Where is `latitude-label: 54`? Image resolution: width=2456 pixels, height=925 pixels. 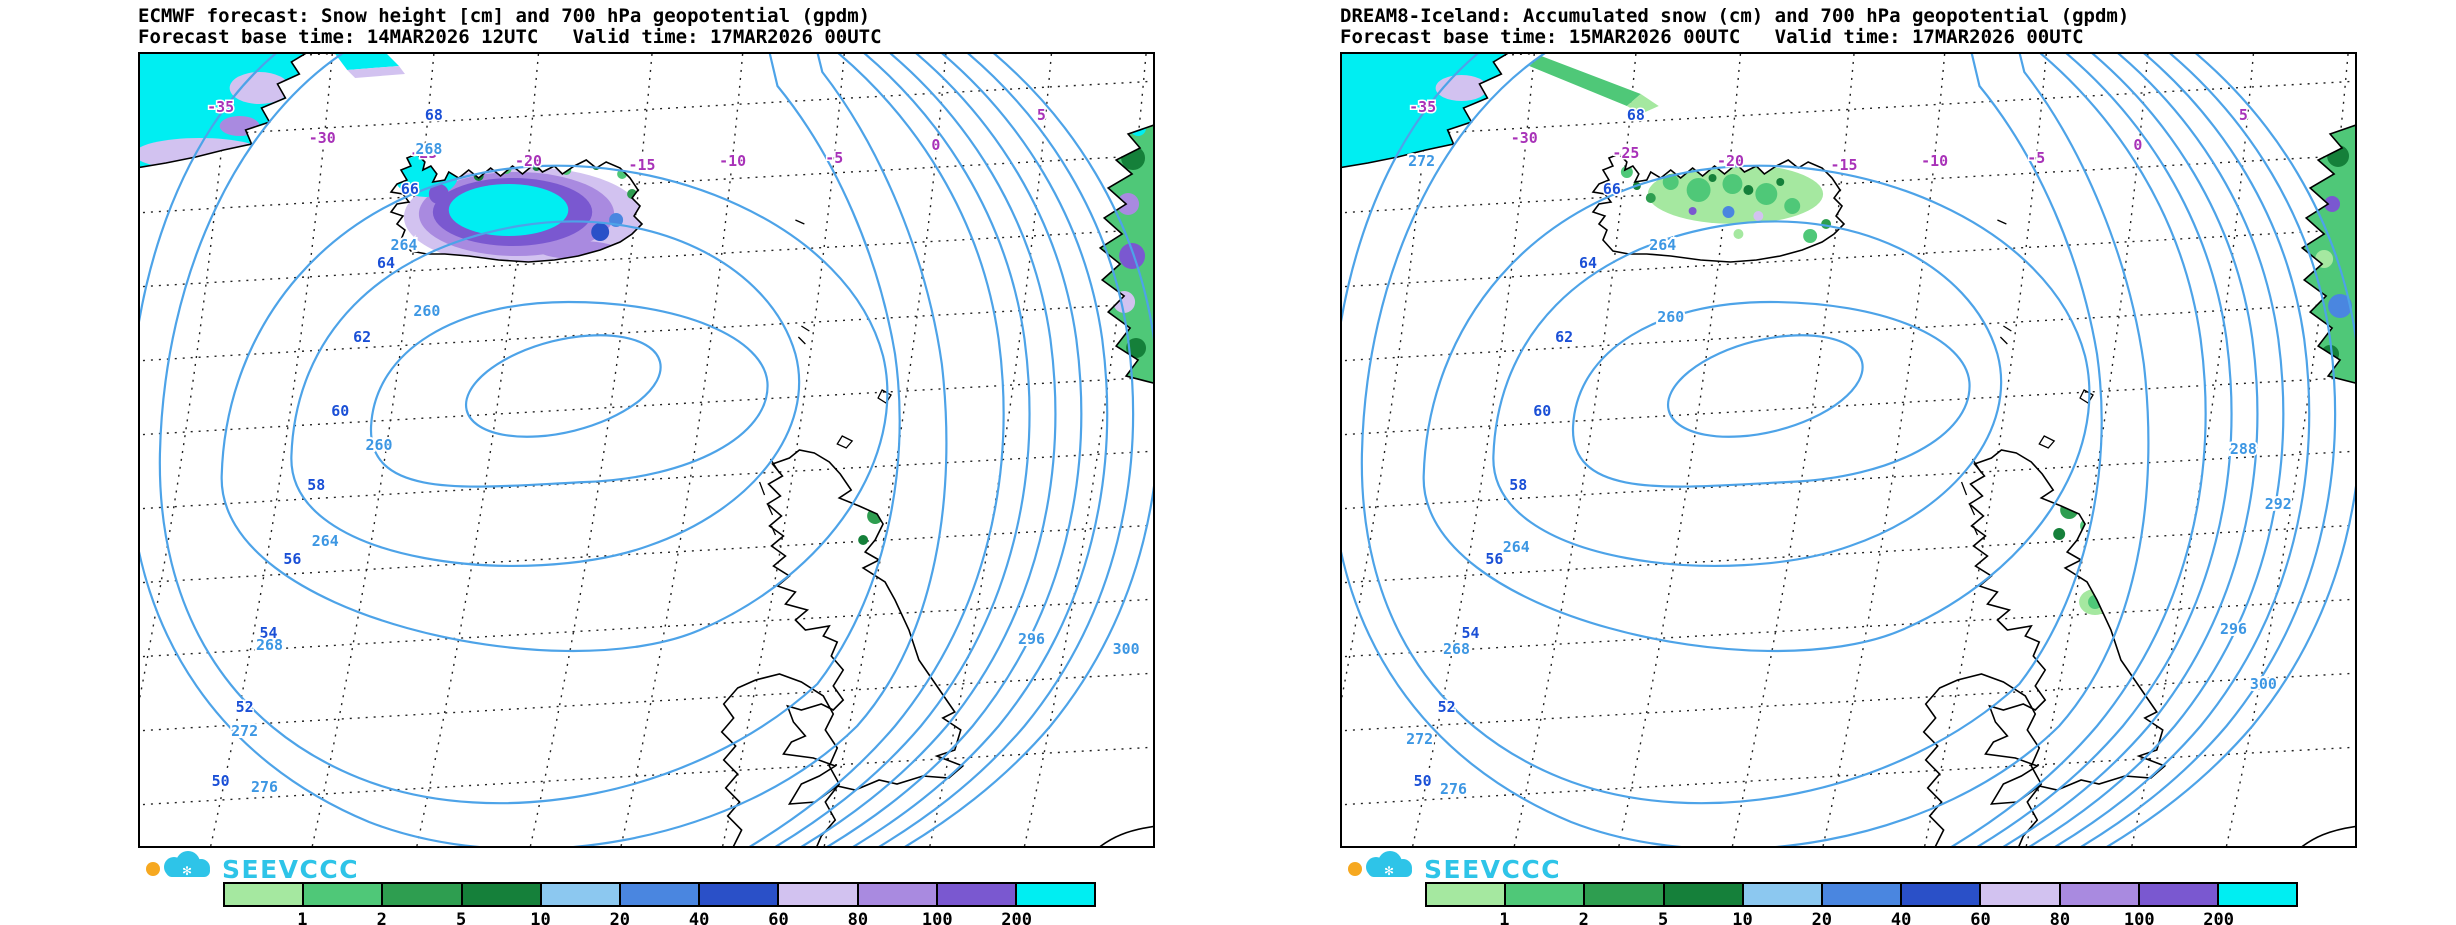 latitude-label: 54 is located at coordinates (268, 633).